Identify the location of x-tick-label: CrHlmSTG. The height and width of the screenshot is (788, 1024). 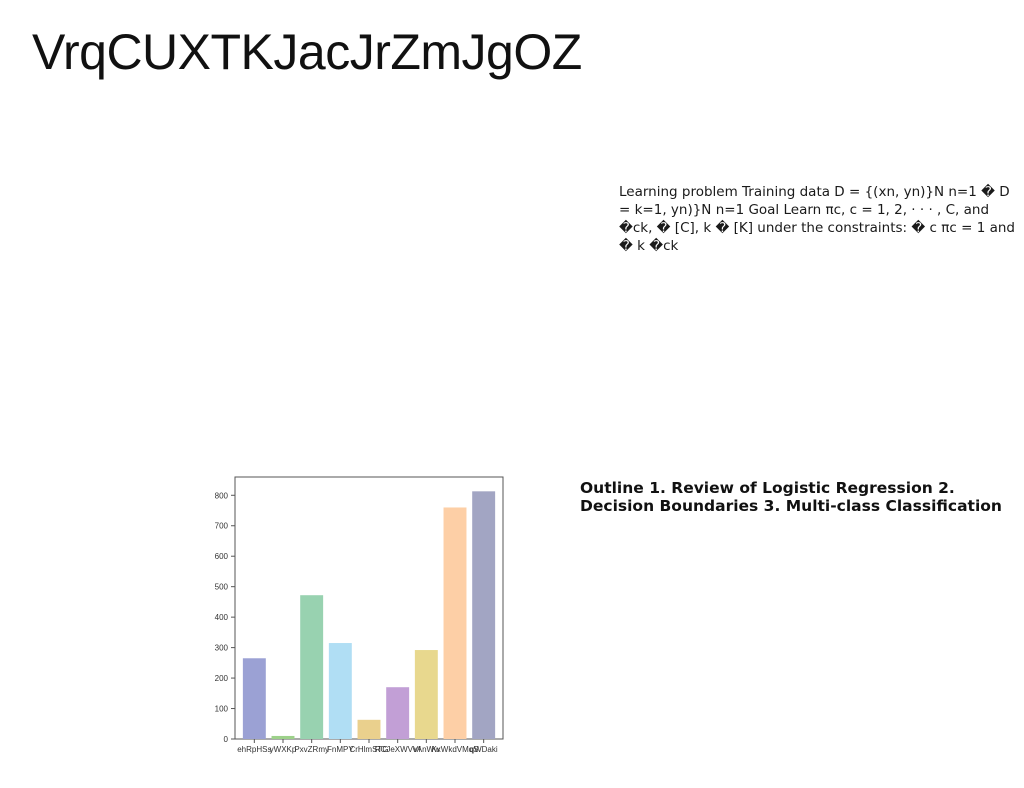
(368, 749).